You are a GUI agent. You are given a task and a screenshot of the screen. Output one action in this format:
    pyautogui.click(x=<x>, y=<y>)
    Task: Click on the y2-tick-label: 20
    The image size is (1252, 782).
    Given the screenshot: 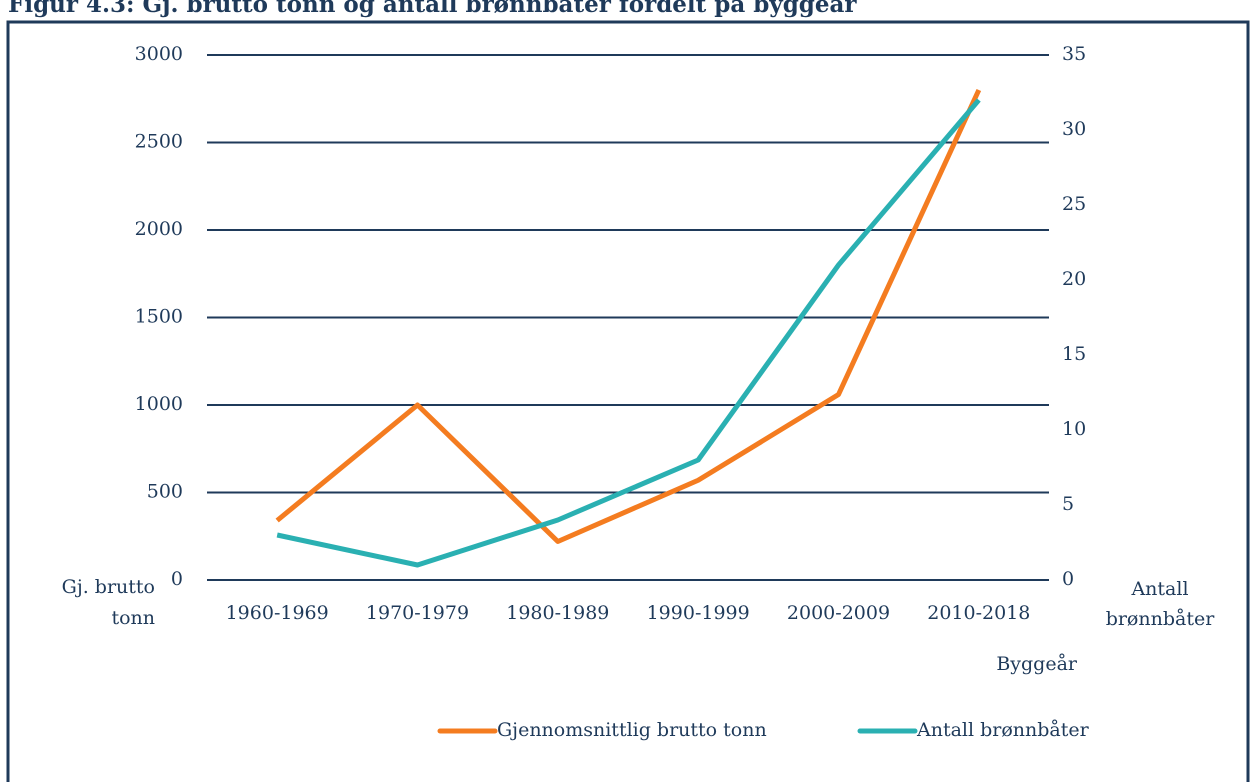 What is the action you would take?
    pyautogui.click(x=1074, y=279)
    